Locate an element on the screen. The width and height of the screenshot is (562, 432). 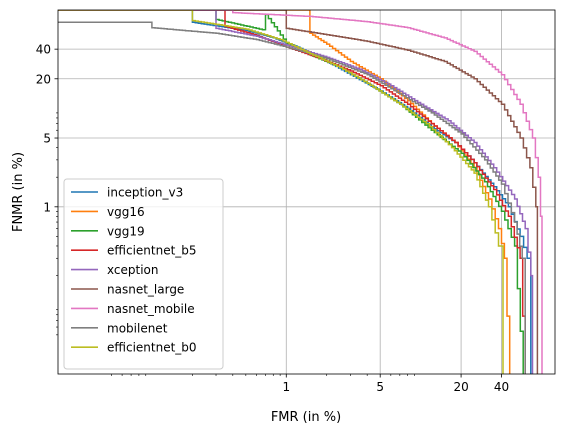
y-tick-label: 40 is located at coordinates (43, 50).